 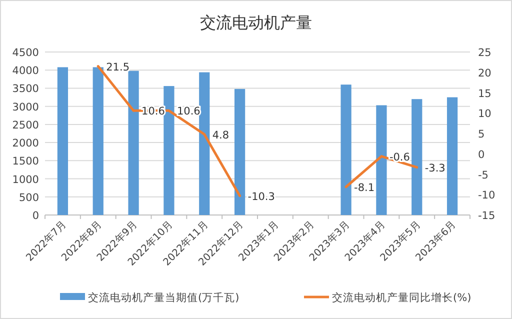 I want to click on legend-label: 交流电动机产量同比增长(%), so click(x=402, y=297).